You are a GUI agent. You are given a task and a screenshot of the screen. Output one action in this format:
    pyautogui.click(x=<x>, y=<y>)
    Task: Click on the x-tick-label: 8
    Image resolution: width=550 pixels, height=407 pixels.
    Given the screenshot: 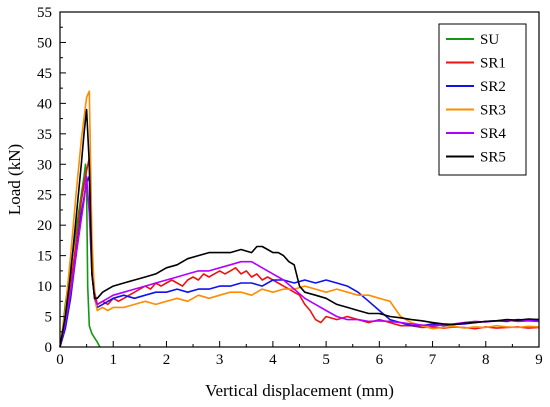 What is the action you would take?
    pyautogui.click(x=486, y=360)
    